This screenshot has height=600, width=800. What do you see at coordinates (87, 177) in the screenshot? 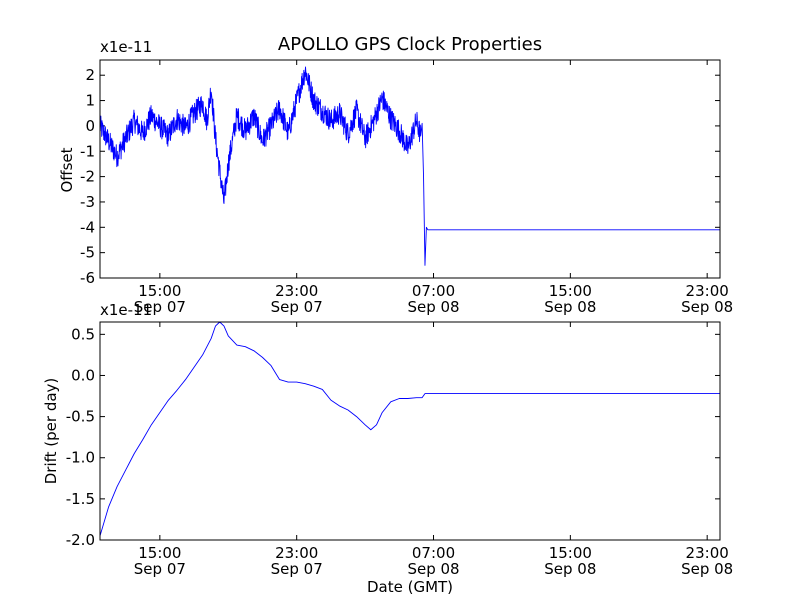
I see `offset-y-tick-label: -2` at bounding box center [87, 177].